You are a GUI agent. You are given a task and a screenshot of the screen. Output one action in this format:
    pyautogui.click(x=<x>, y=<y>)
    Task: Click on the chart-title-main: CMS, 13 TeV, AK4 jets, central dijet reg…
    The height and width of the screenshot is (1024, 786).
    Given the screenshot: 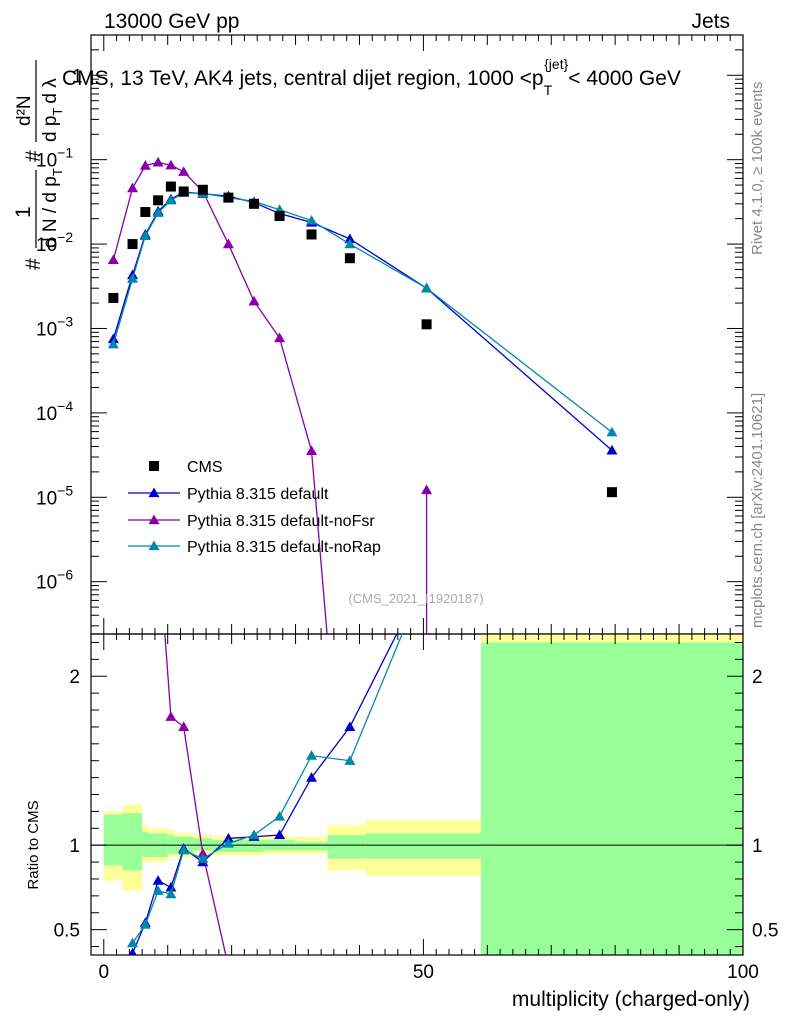 What is the action you would take?
    pyautogui.click(x=303, y=78)
    